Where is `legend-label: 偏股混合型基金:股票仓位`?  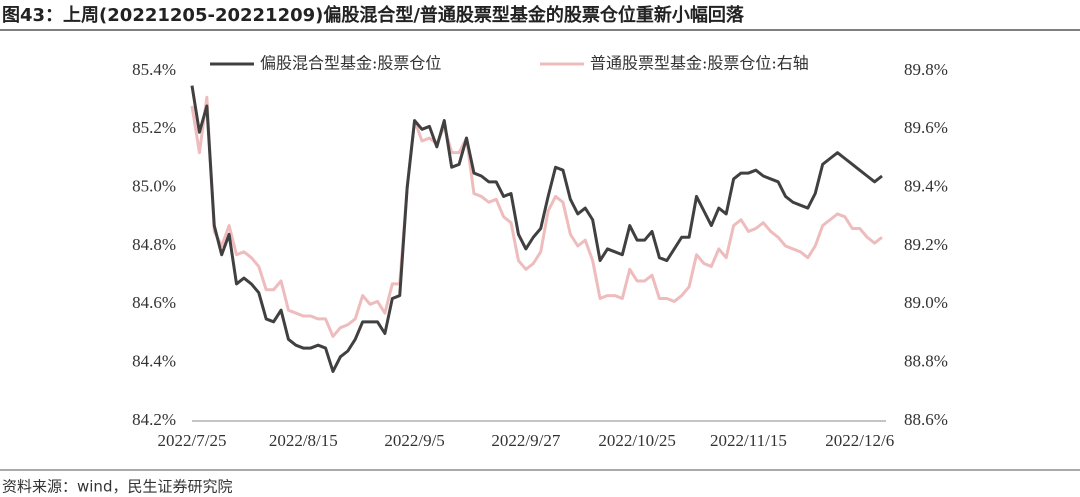 legend-label: 偏股混合型基金:股票仓位 is located at coordinates (350, 63).